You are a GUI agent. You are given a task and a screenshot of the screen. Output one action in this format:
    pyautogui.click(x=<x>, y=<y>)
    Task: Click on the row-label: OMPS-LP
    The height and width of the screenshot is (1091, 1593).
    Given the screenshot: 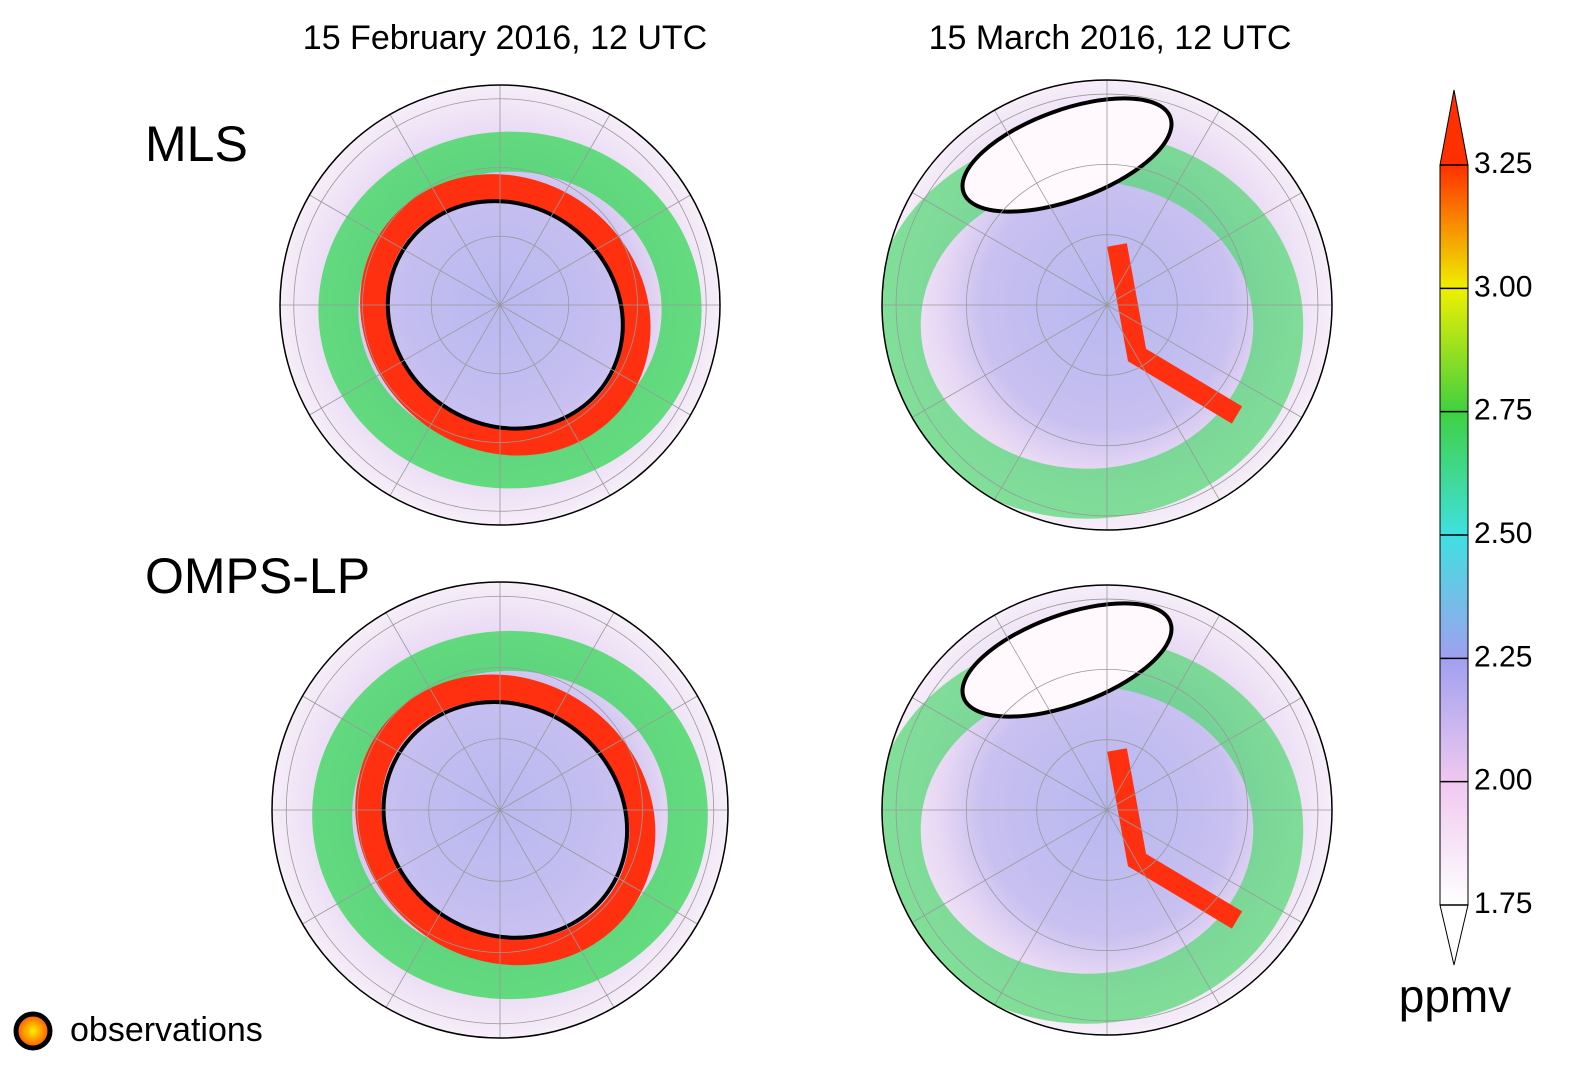 What is the action you would take?
    pyautogui.click(x=257, y=576)
    